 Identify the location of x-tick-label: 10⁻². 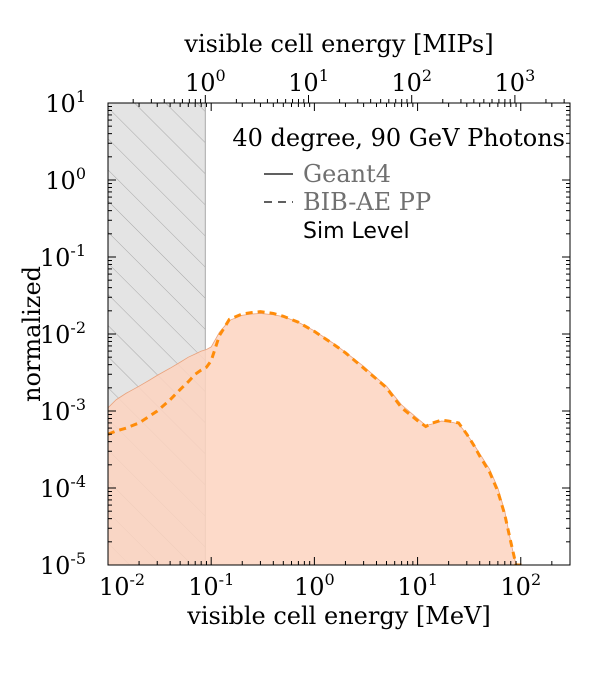
(122, 585).